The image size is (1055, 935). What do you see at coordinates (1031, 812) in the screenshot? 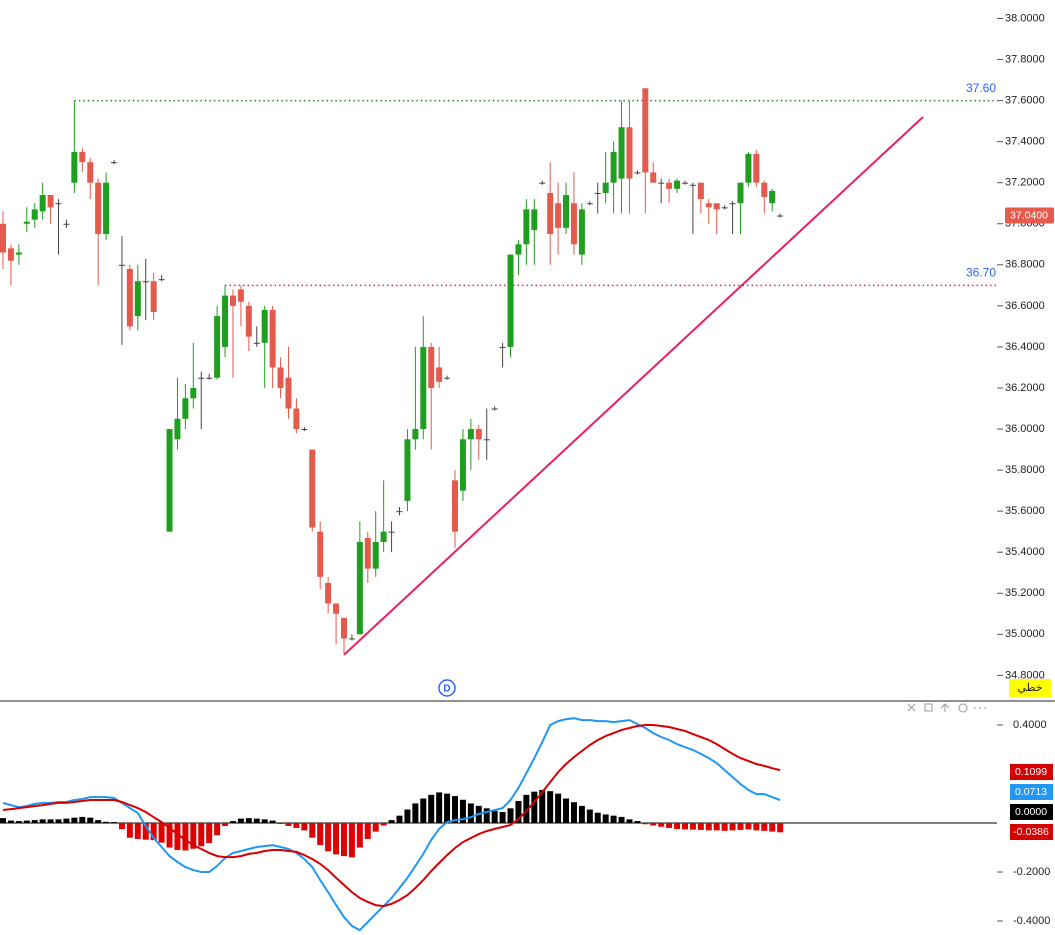
I see `readout: 0.0000` at bounding box center [1031, 812].